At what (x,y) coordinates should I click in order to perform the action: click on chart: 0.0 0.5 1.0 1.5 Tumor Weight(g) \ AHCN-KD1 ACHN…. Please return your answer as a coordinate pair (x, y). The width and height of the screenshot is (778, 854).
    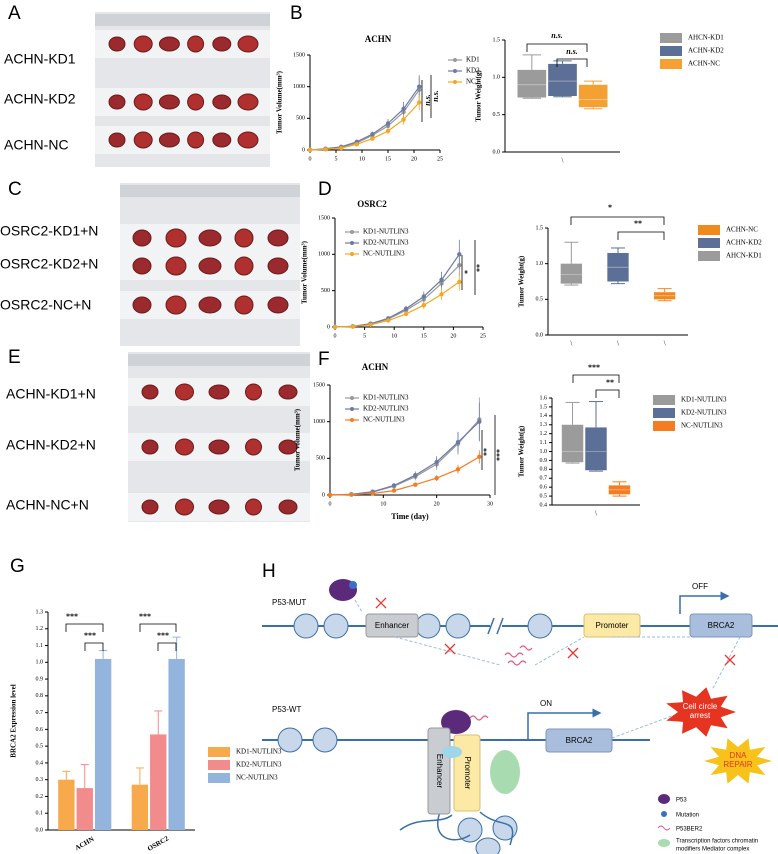
    Looking at the image, I should click on (600, 98).